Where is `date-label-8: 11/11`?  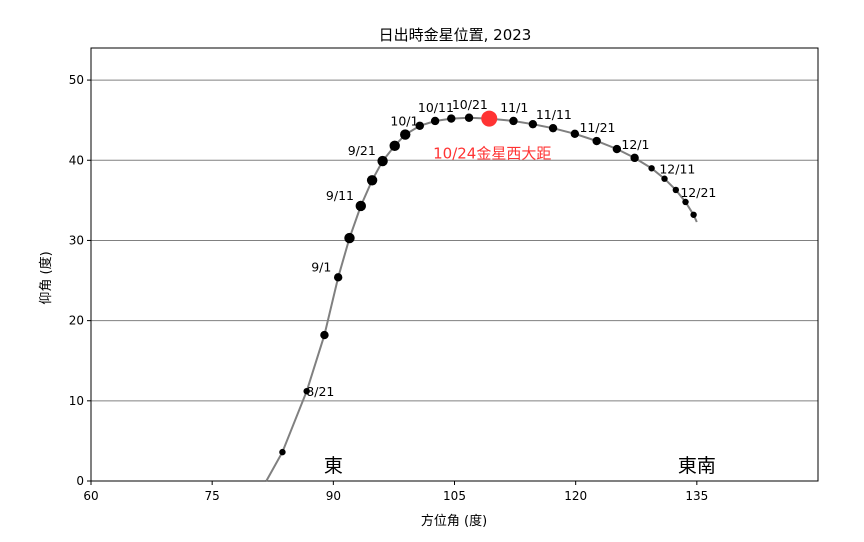 date-label-8: 11/11 is located at coordinates (554, 114).